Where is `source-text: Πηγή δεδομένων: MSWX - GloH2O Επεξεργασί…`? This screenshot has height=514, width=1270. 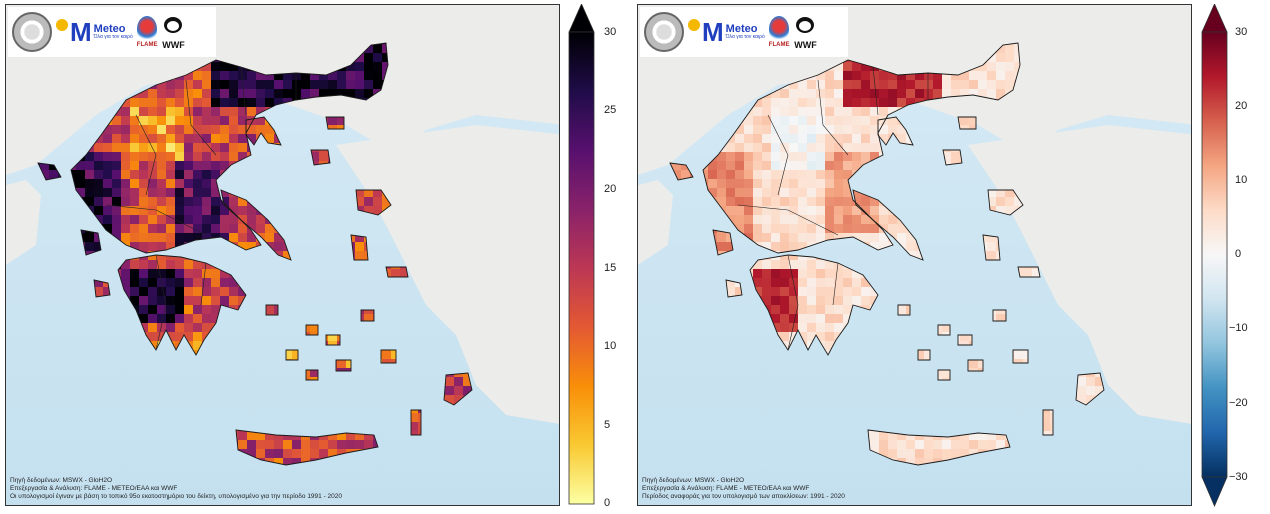 source-text: Πηγή δεδομένων: MSWX - GloH2O Επεξεργασί… is located at coordinates (176, 489).